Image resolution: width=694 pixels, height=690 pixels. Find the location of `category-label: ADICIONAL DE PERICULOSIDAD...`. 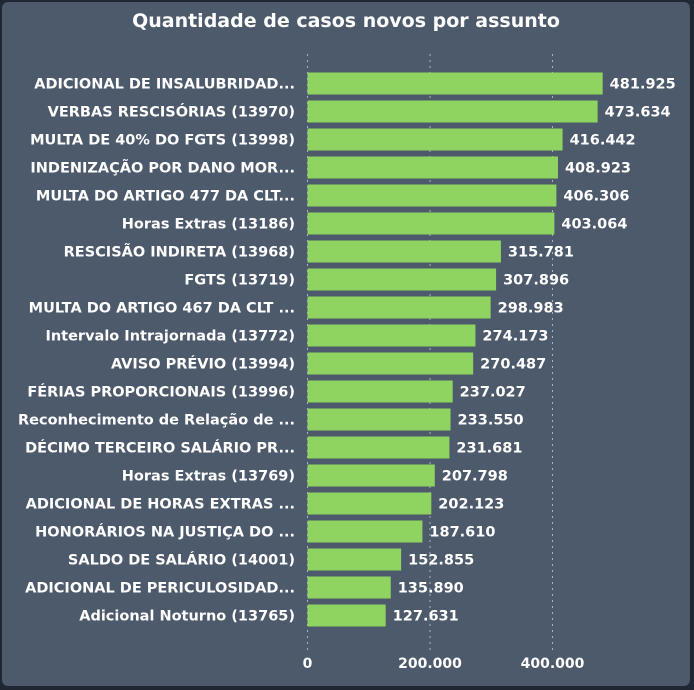

category-label: ADICIONAL DE PERICULOSIDAD... is located at coordinates (160, 589).